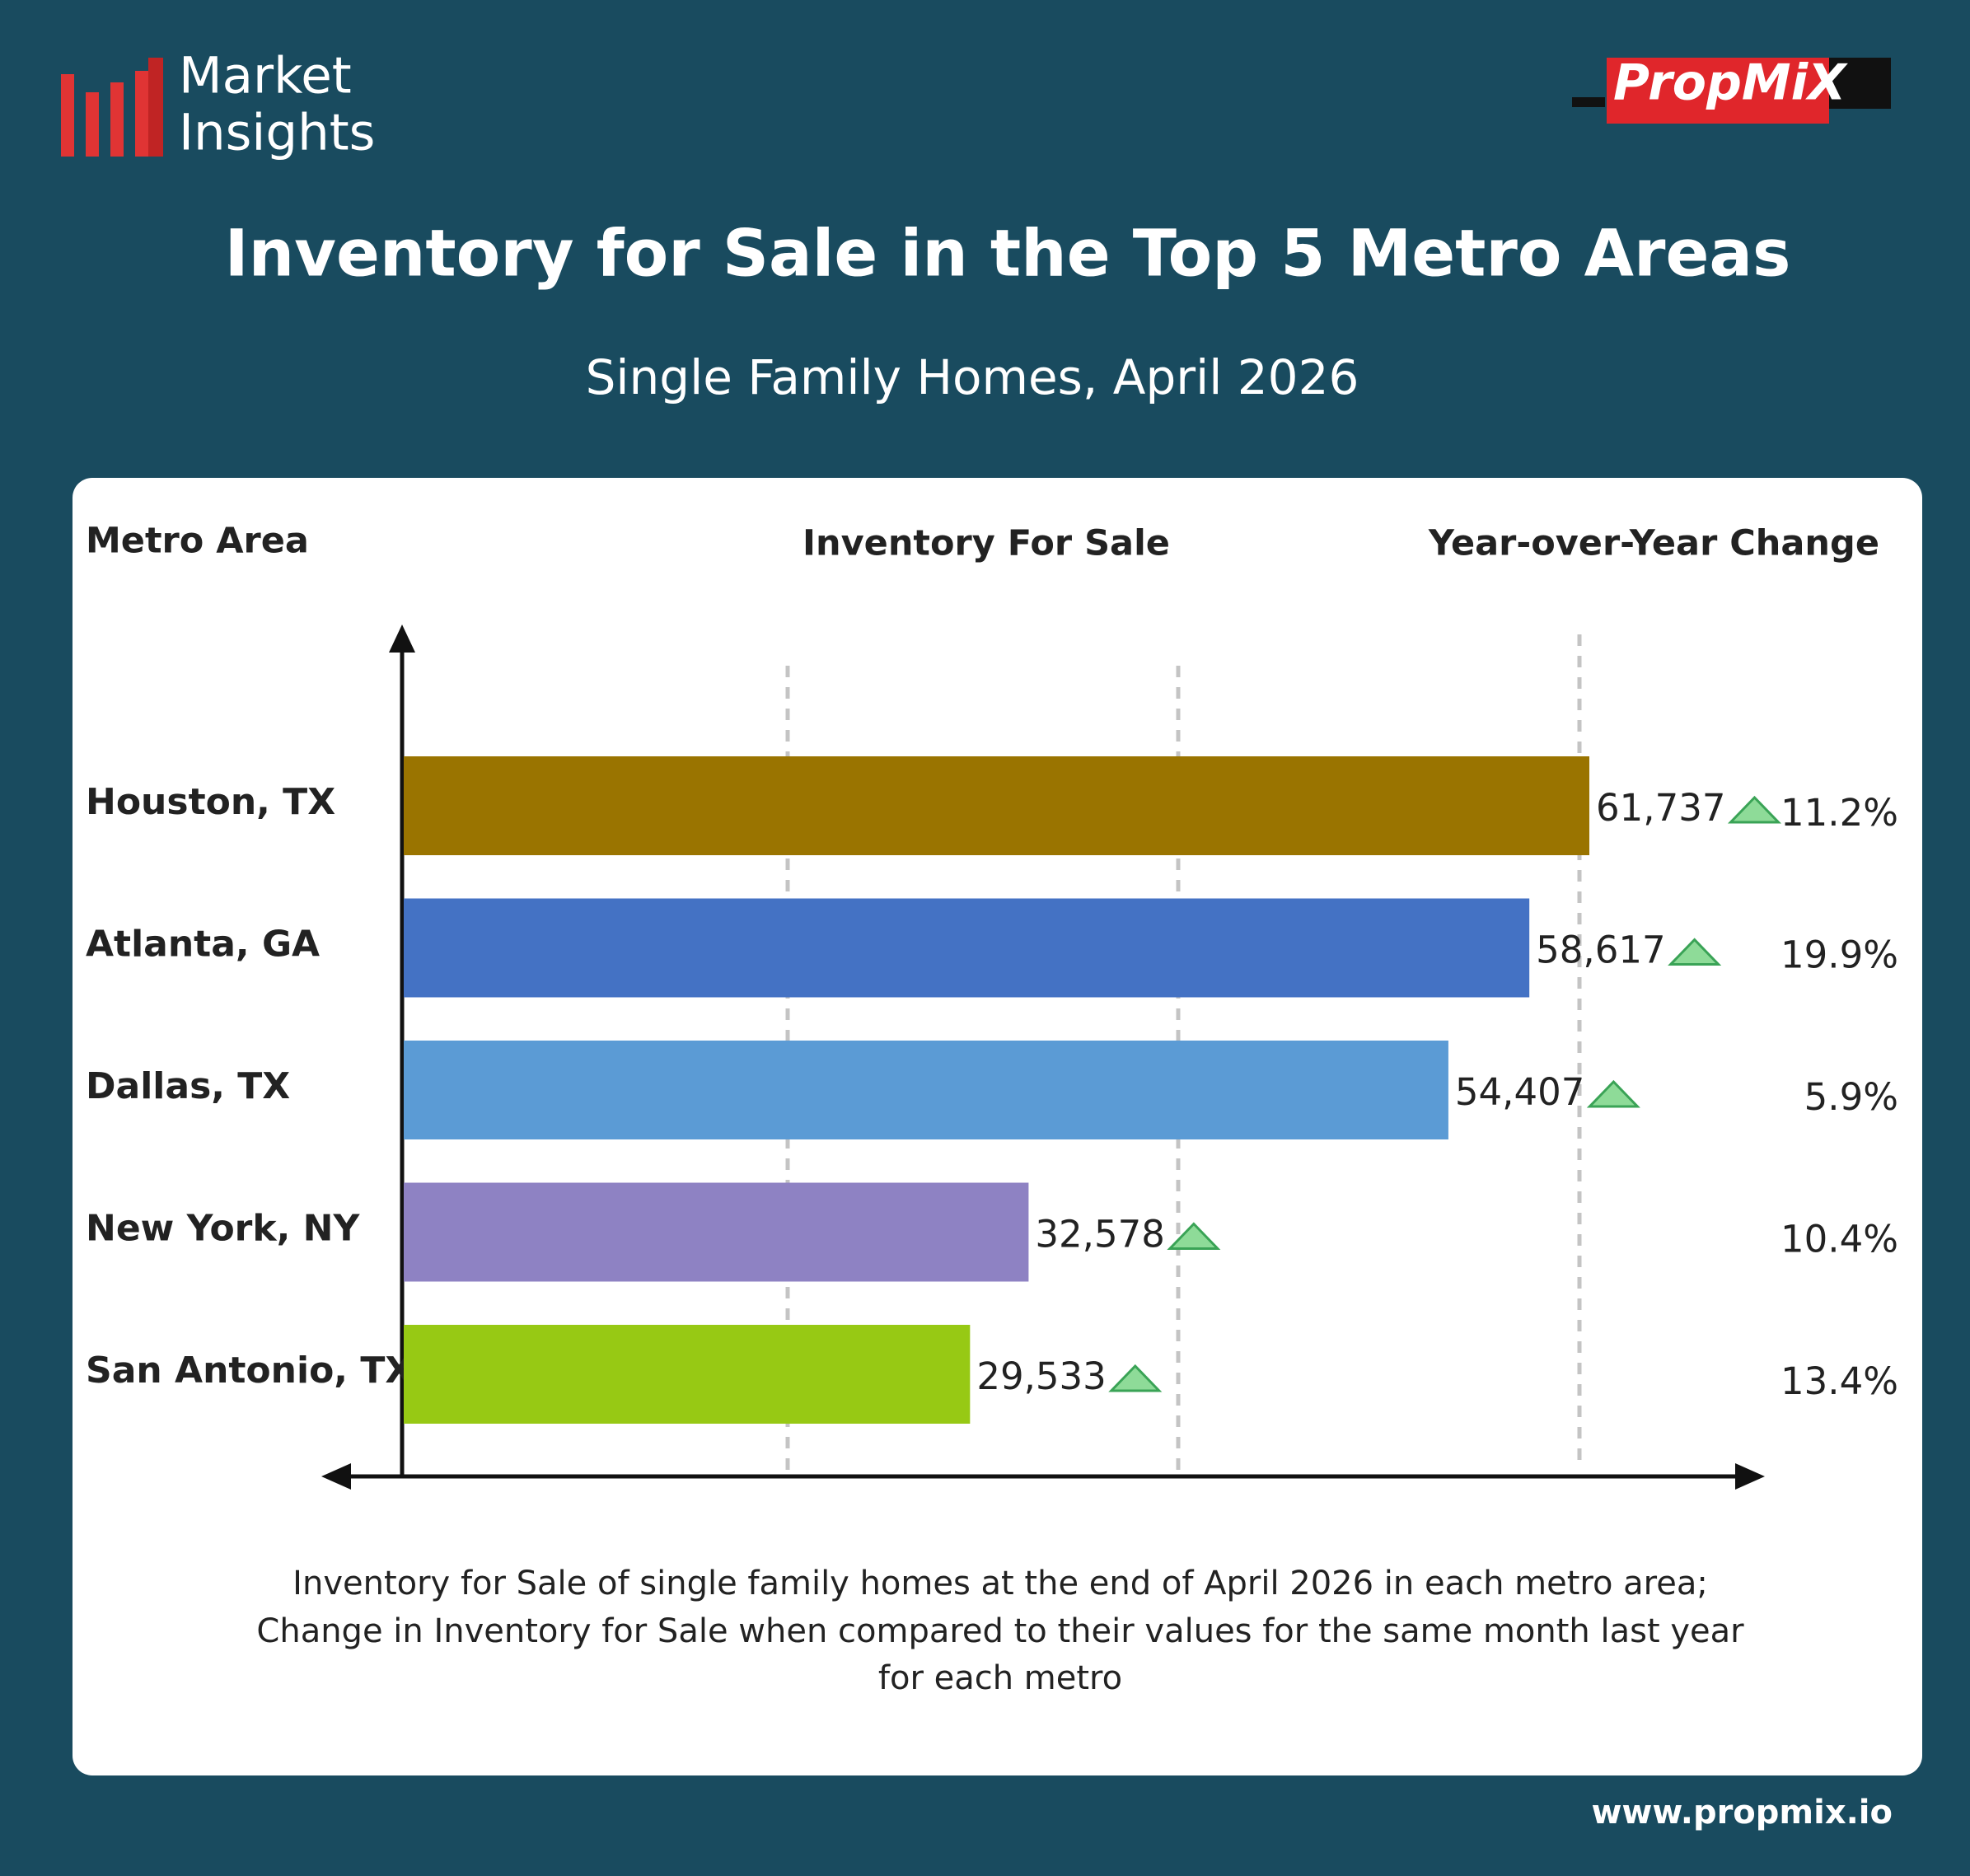 The width and height of the screenshot is (1970, 1876). Describe the element at coordinates (203, 945) in the screenshot. I see `category-label: Atlanta, GA` at that location.